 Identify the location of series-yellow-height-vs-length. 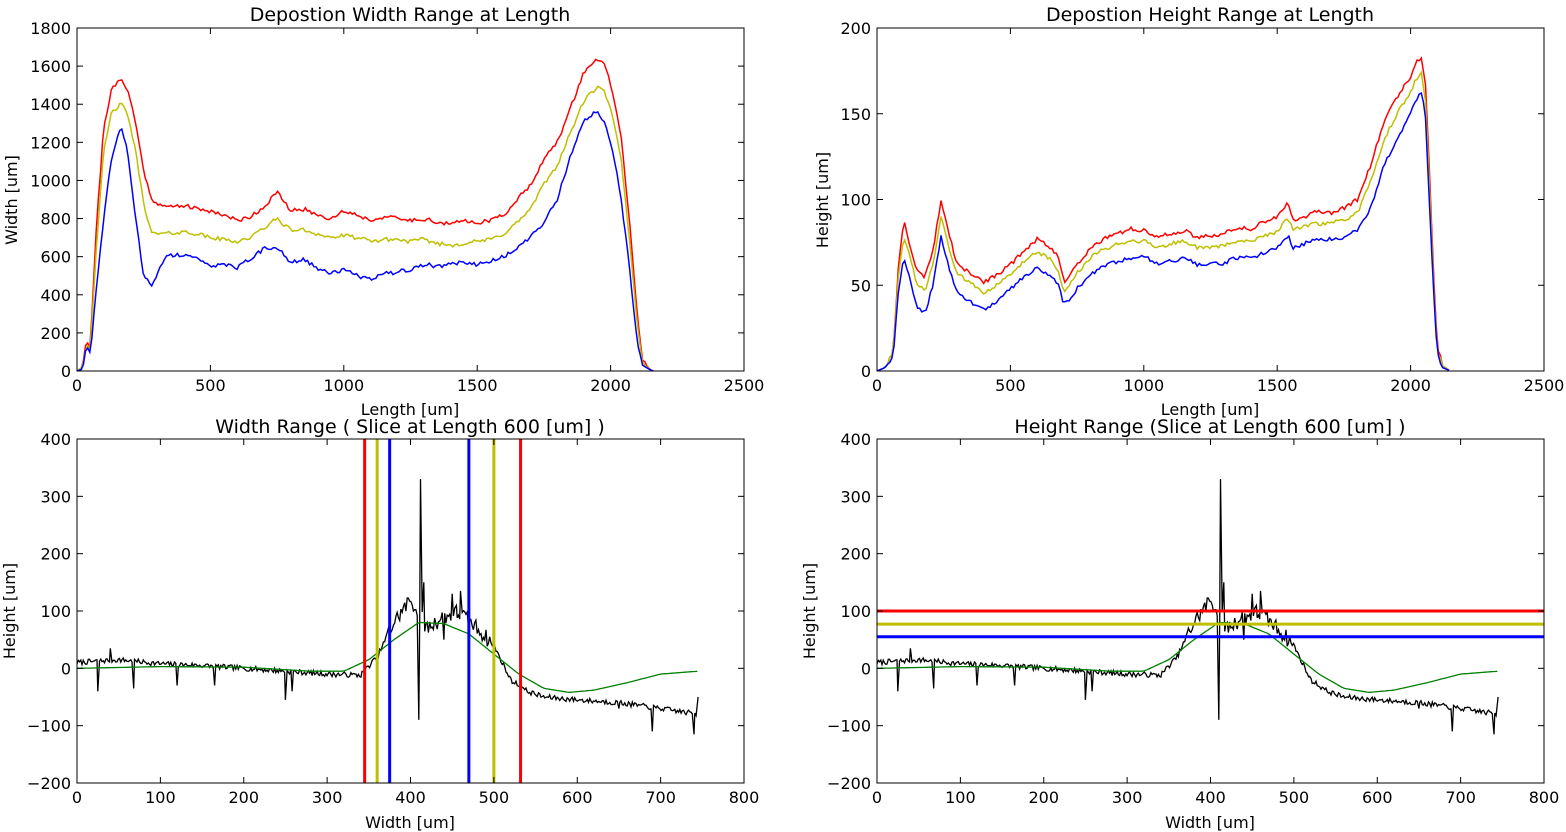
(1163, 220).